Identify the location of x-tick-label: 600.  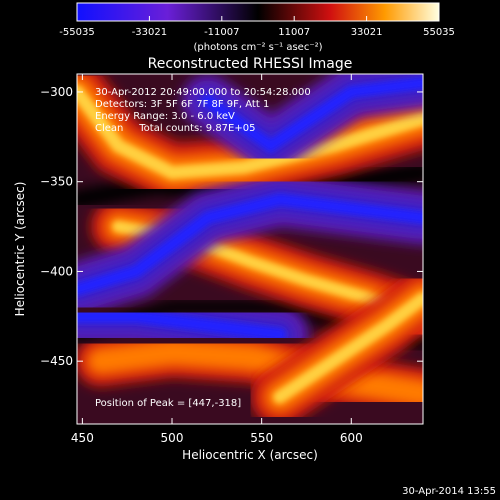
(351, 438).